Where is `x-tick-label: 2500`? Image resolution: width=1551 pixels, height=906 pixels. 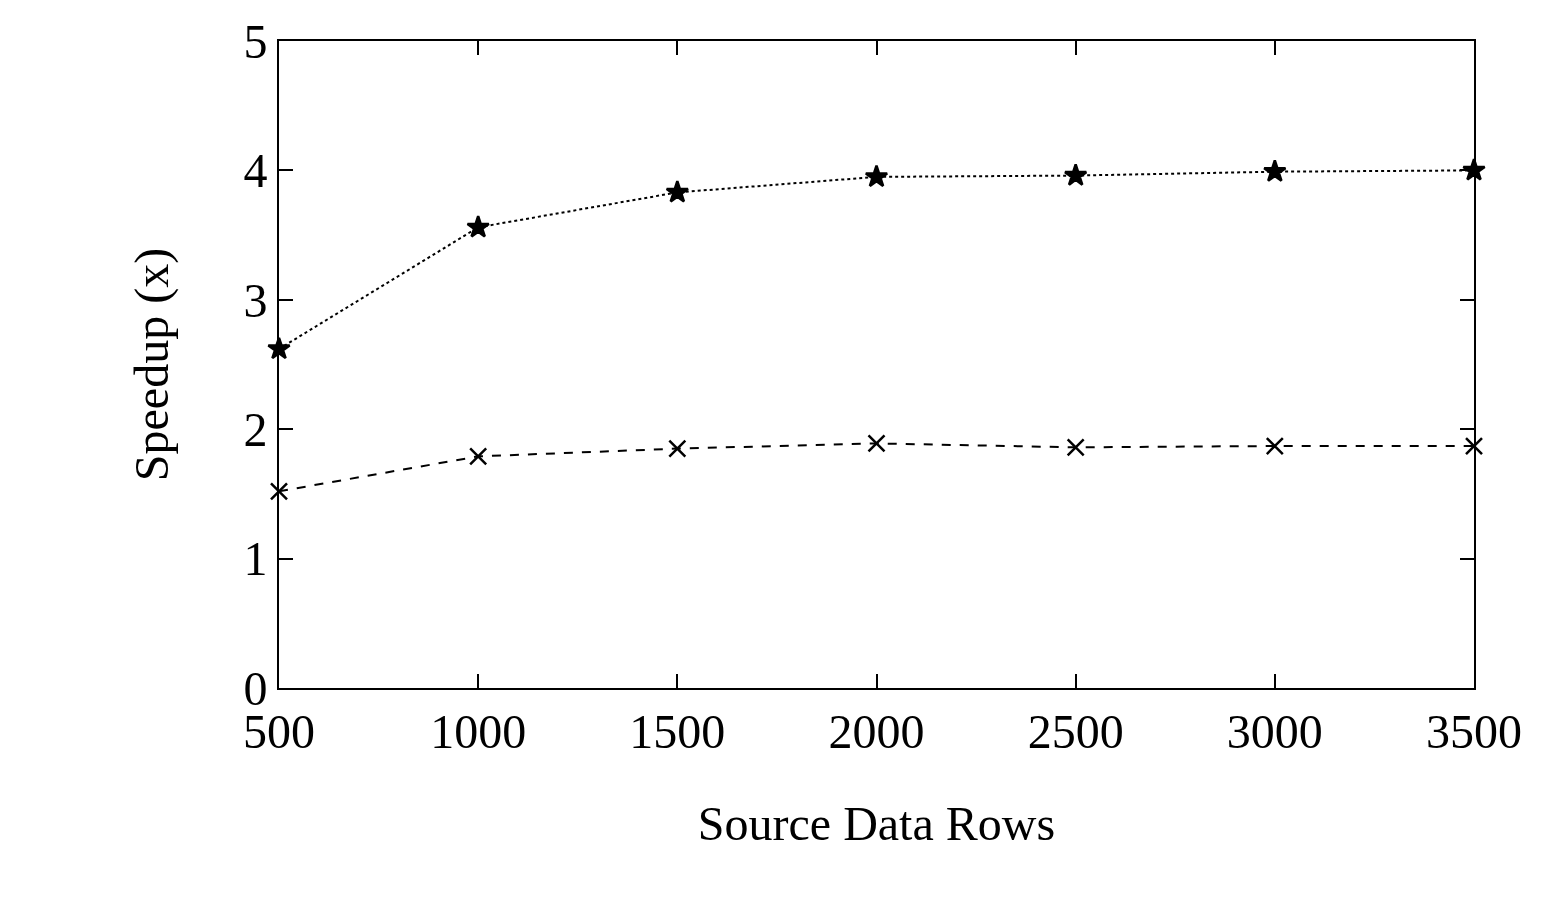 x-tick-label: 2500 is located at coordinates (1075, 731).